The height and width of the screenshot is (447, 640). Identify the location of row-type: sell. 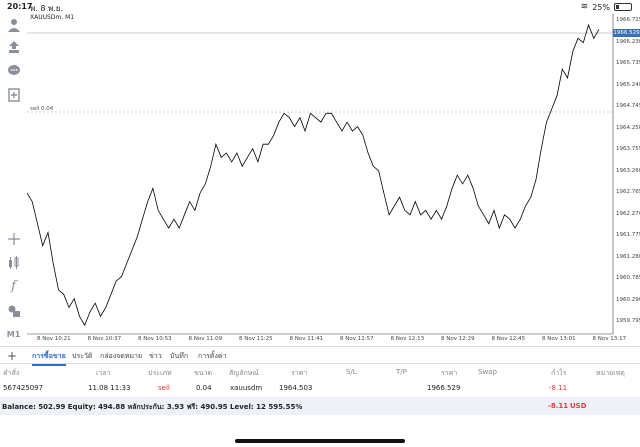
(164, 388).